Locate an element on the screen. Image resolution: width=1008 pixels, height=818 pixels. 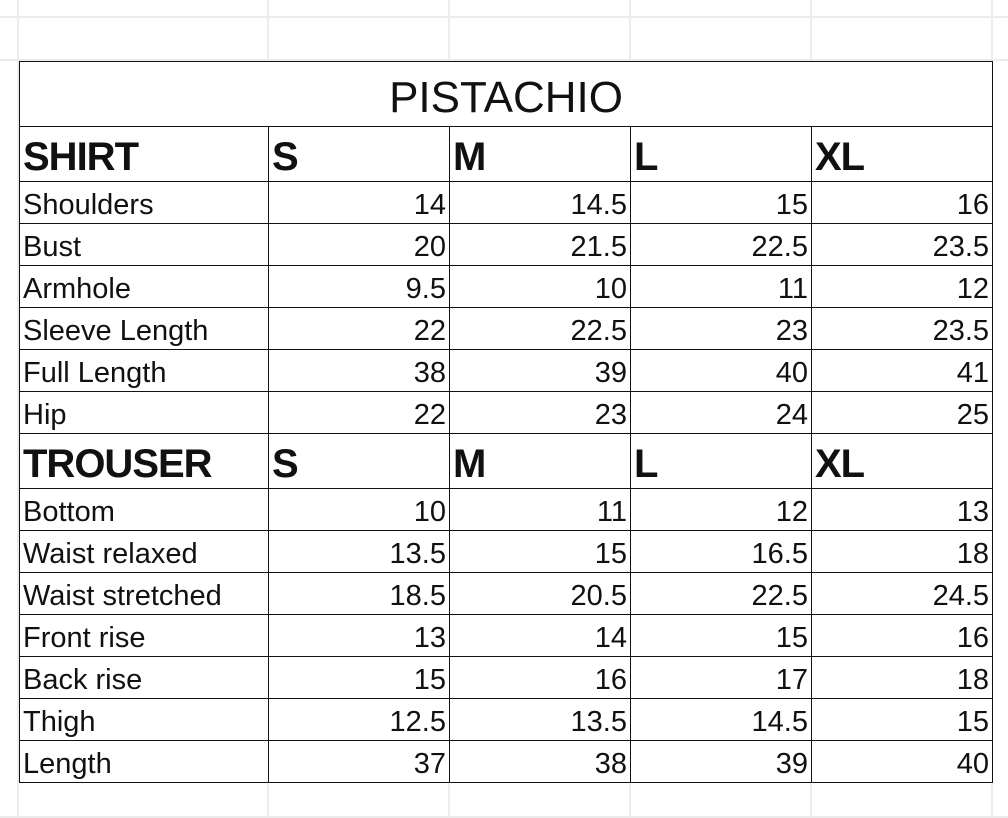
section-name: TROUSER is located at coordinates (144, 461).